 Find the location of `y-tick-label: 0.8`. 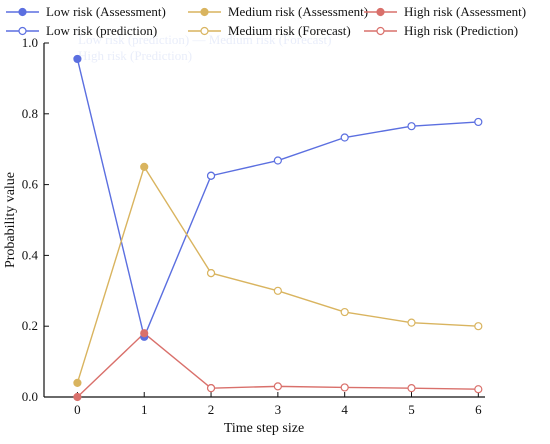

y-tick-label: 0.8 is located at coordinates (30, 113).